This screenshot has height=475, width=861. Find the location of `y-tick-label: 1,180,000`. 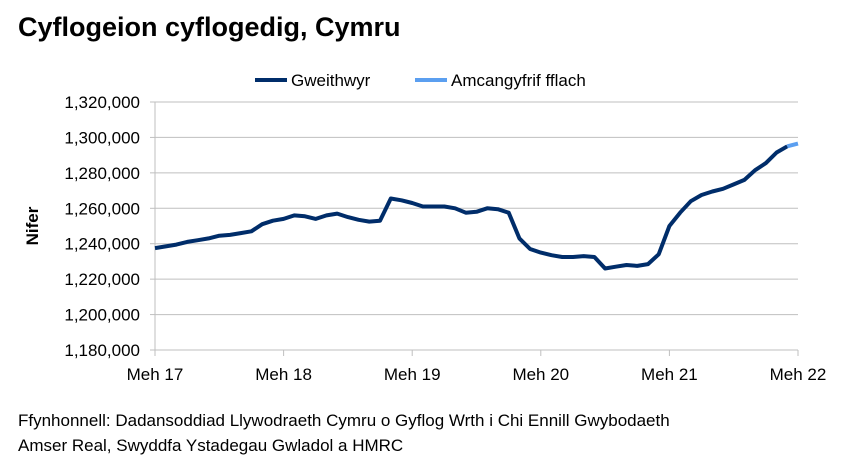

y-tick-label: 1,180,000 is located at coordinates (102, 350).